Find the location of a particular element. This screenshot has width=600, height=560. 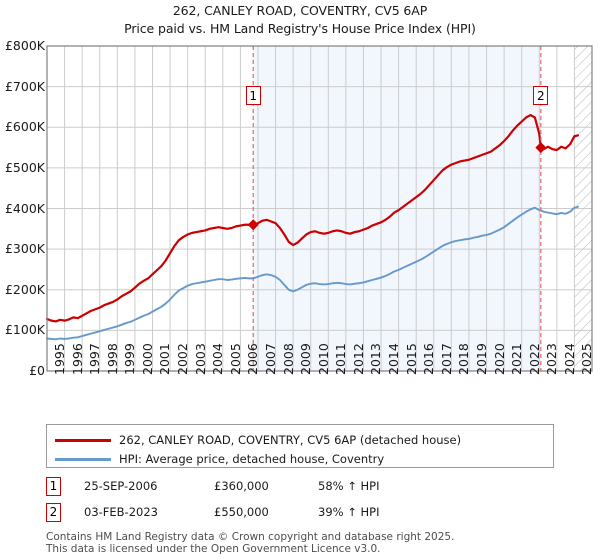

sale-index-badge: 2 is located at coordinates (53, 512).